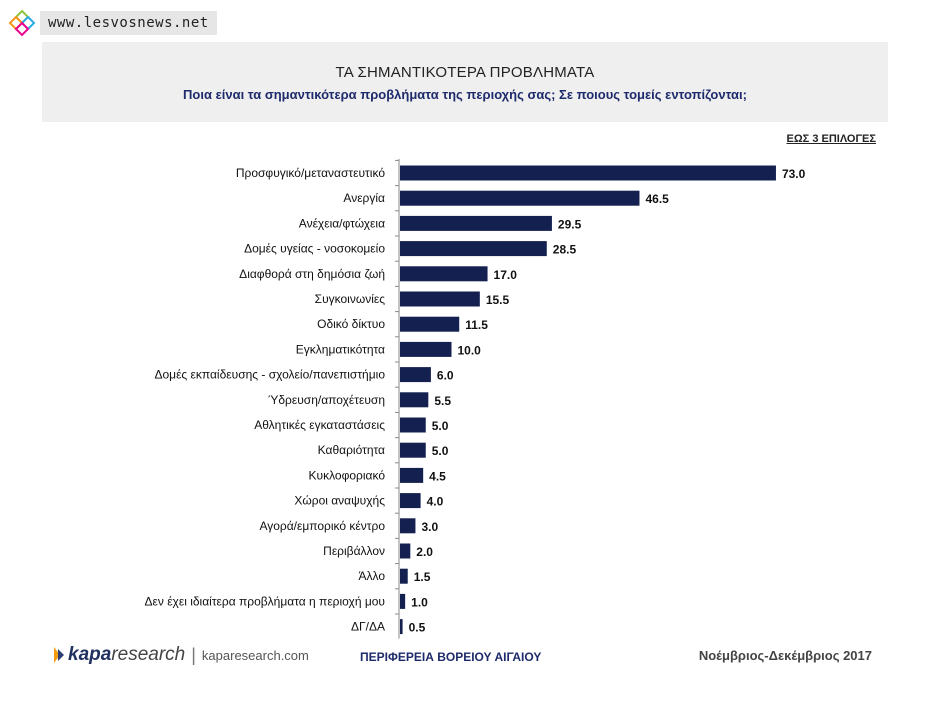 The height and width of the screenshot is (719, 930). What do you see at coordinates (319, 425) in the screenshot?
I see `category-label: Αθλητικές εγκαταστάσεις` at bounding box center [319, 425].